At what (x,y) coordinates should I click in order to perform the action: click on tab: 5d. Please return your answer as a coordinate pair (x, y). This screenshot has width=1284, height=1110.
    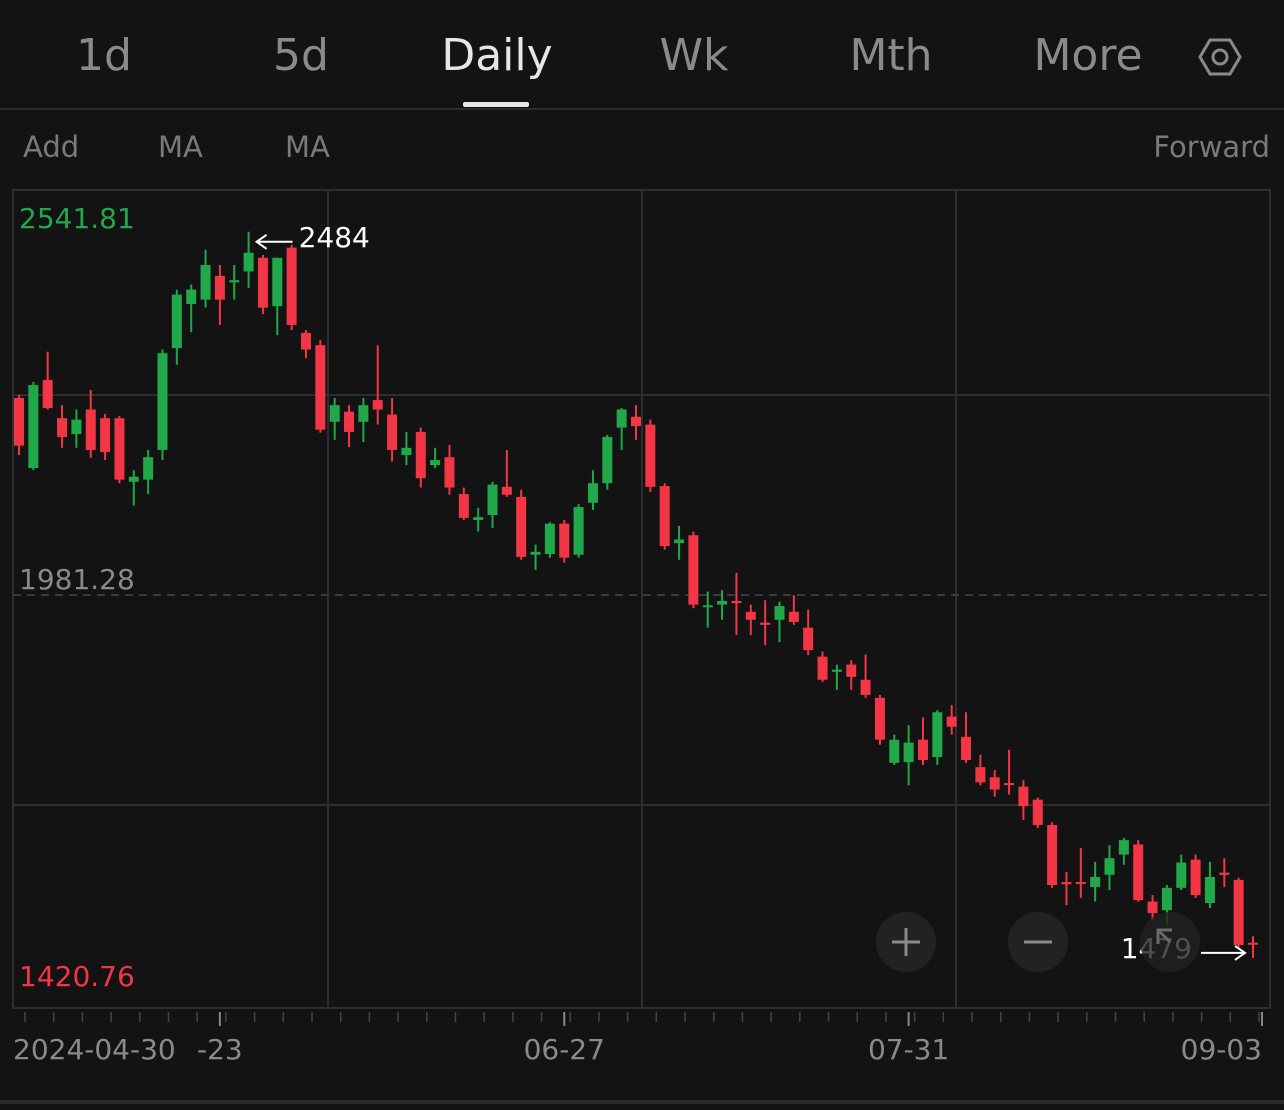
    Looking at the image, I should click on (301, 55).